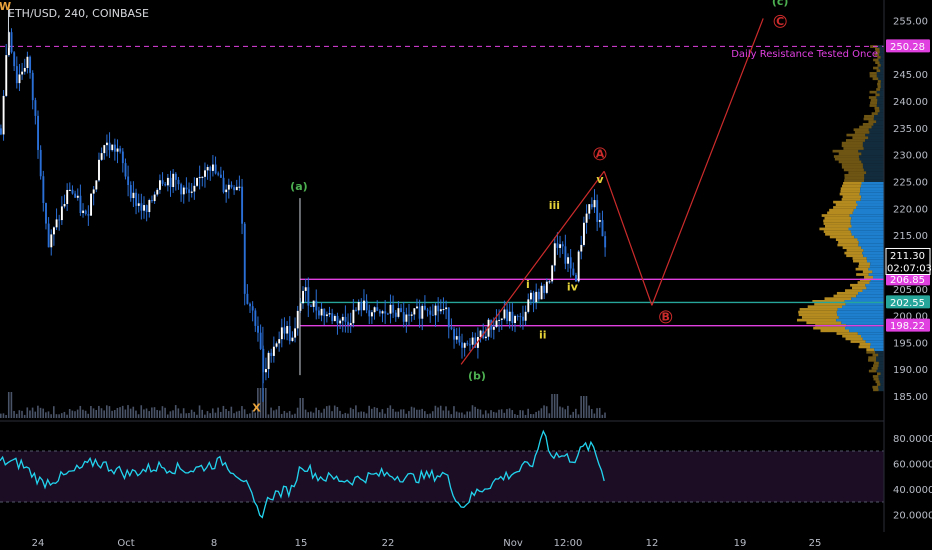 This screenshot has width=932, height=550. Describe the element at coordinates (907, 256) in the screenshot. I see `current-price-value: 211.30` at that location.